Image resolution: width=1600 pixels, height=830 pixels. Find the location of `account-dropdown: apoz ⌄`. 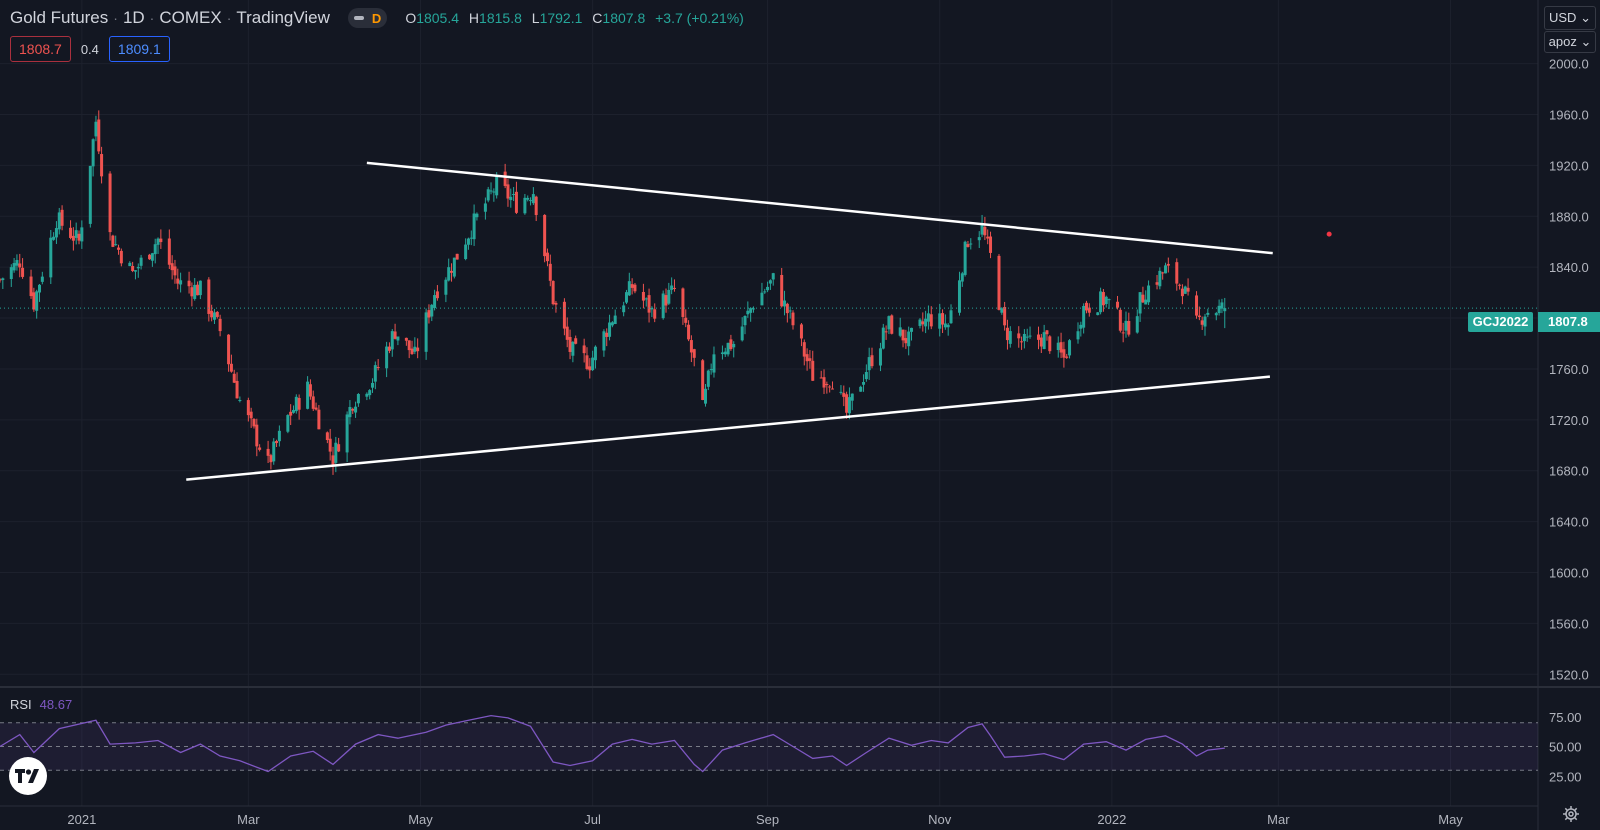

account-dropdown: apoz ⌄ is located at coordinates (1570, 42).